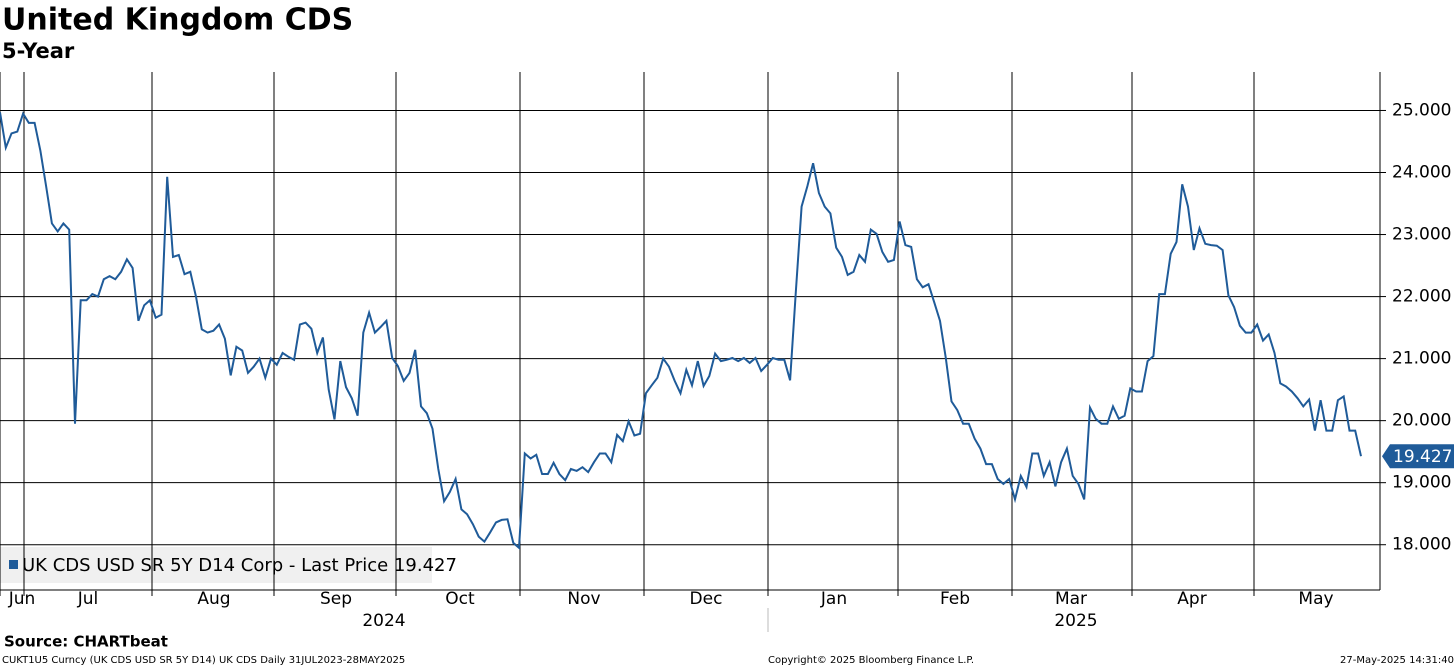 The height and width of the screenshot is (672, 1456). Describe the element at coordinates (13, 564) in the screenshot. I see `legend-swatch` at that location.